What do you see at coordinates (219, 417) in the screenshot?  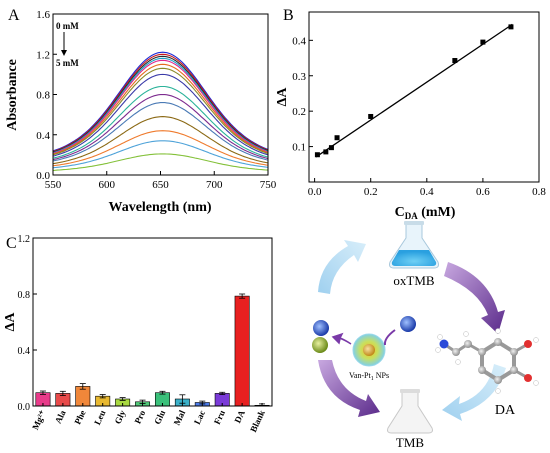 I see `category-label: Fru` at bounding box center [219, 417].